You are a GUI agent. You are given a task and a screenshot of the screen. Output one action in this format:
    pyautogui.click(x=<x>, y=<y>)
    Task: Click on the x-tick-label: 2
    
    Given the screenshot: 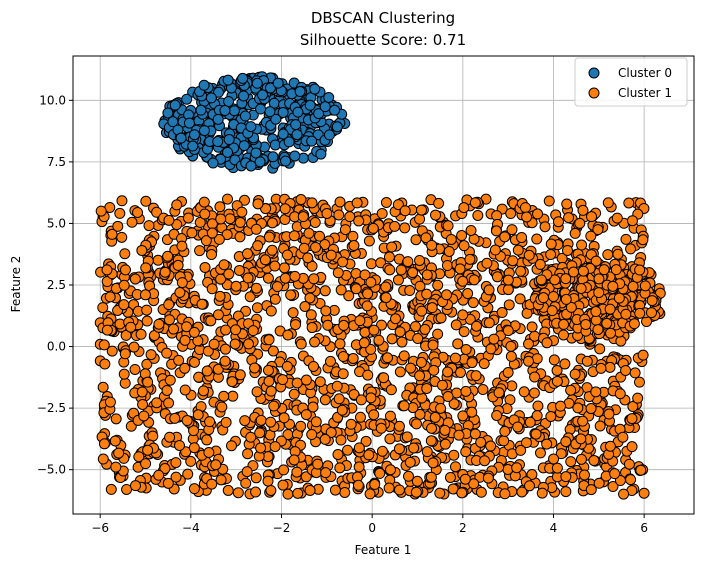 What is the action you would take?
    pyautogui.click(x=463, y=528)
    